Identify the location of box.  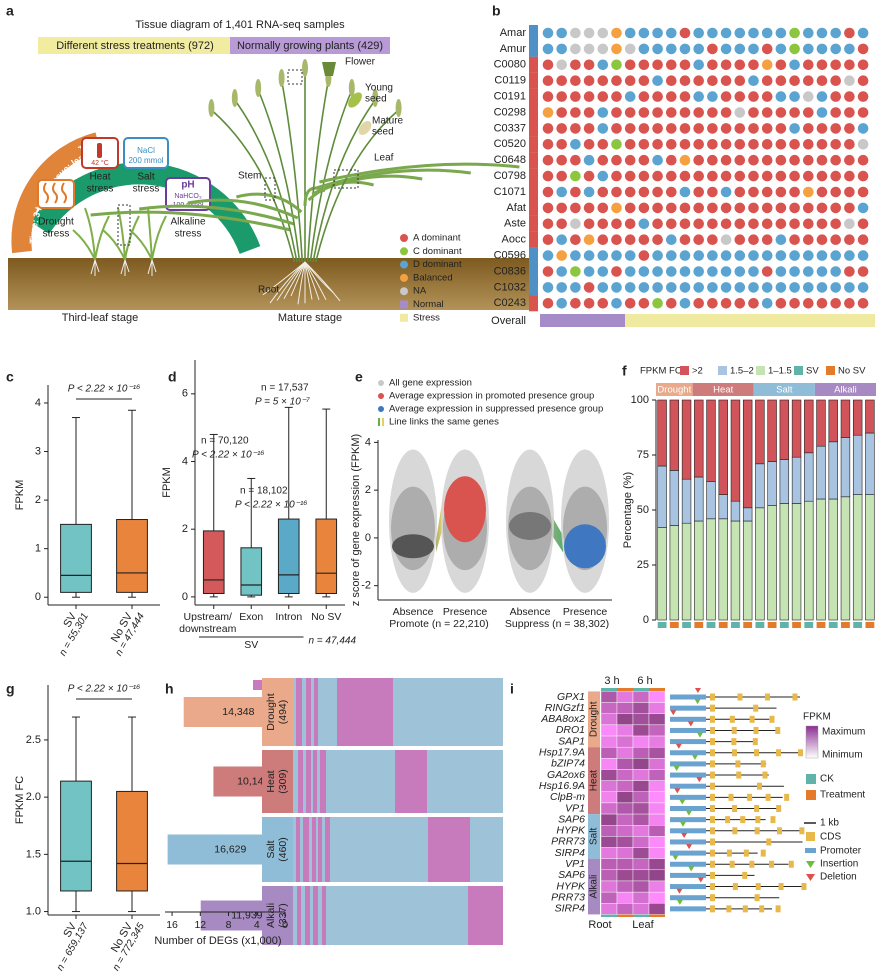
(76, 836).